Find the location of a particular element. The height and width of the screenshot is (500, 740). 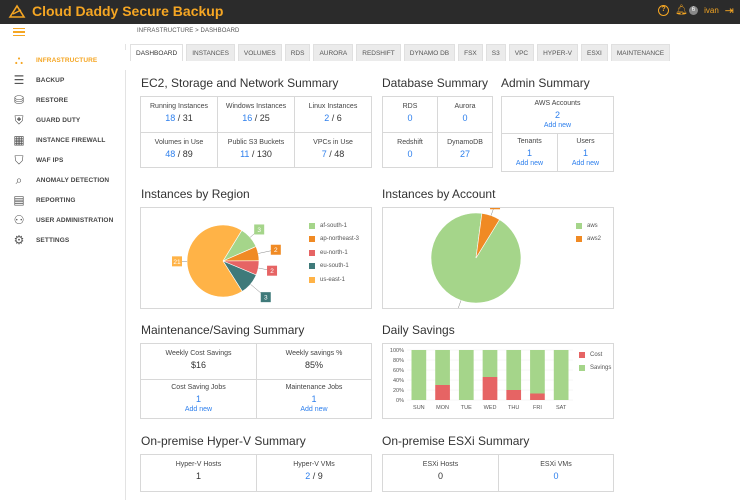

add-aws-account-link: Add new is located at coordinates (557, 125).